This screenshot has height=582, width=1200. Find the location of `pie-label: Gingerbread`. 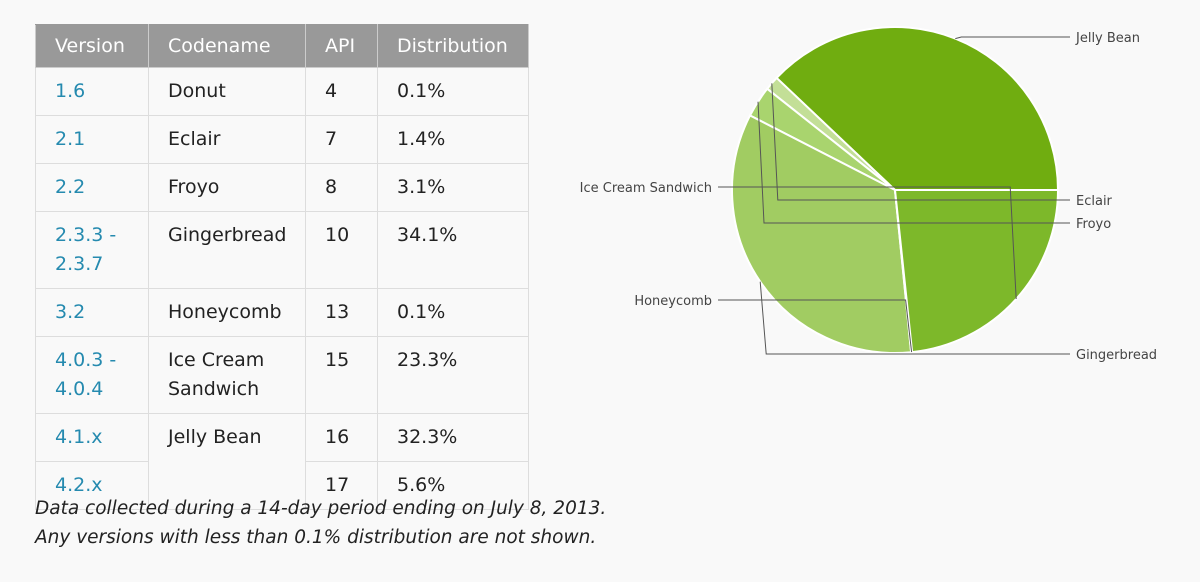

pie-label: Gingerbread is located at coordinates (1116, 355).